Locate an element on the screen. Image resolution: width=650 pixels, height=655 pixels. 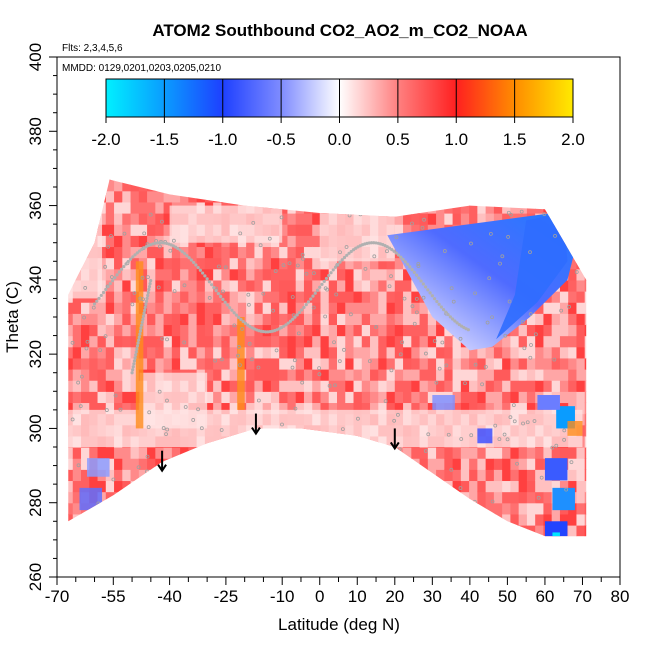
field-patch is located at coordinates (556, 534).